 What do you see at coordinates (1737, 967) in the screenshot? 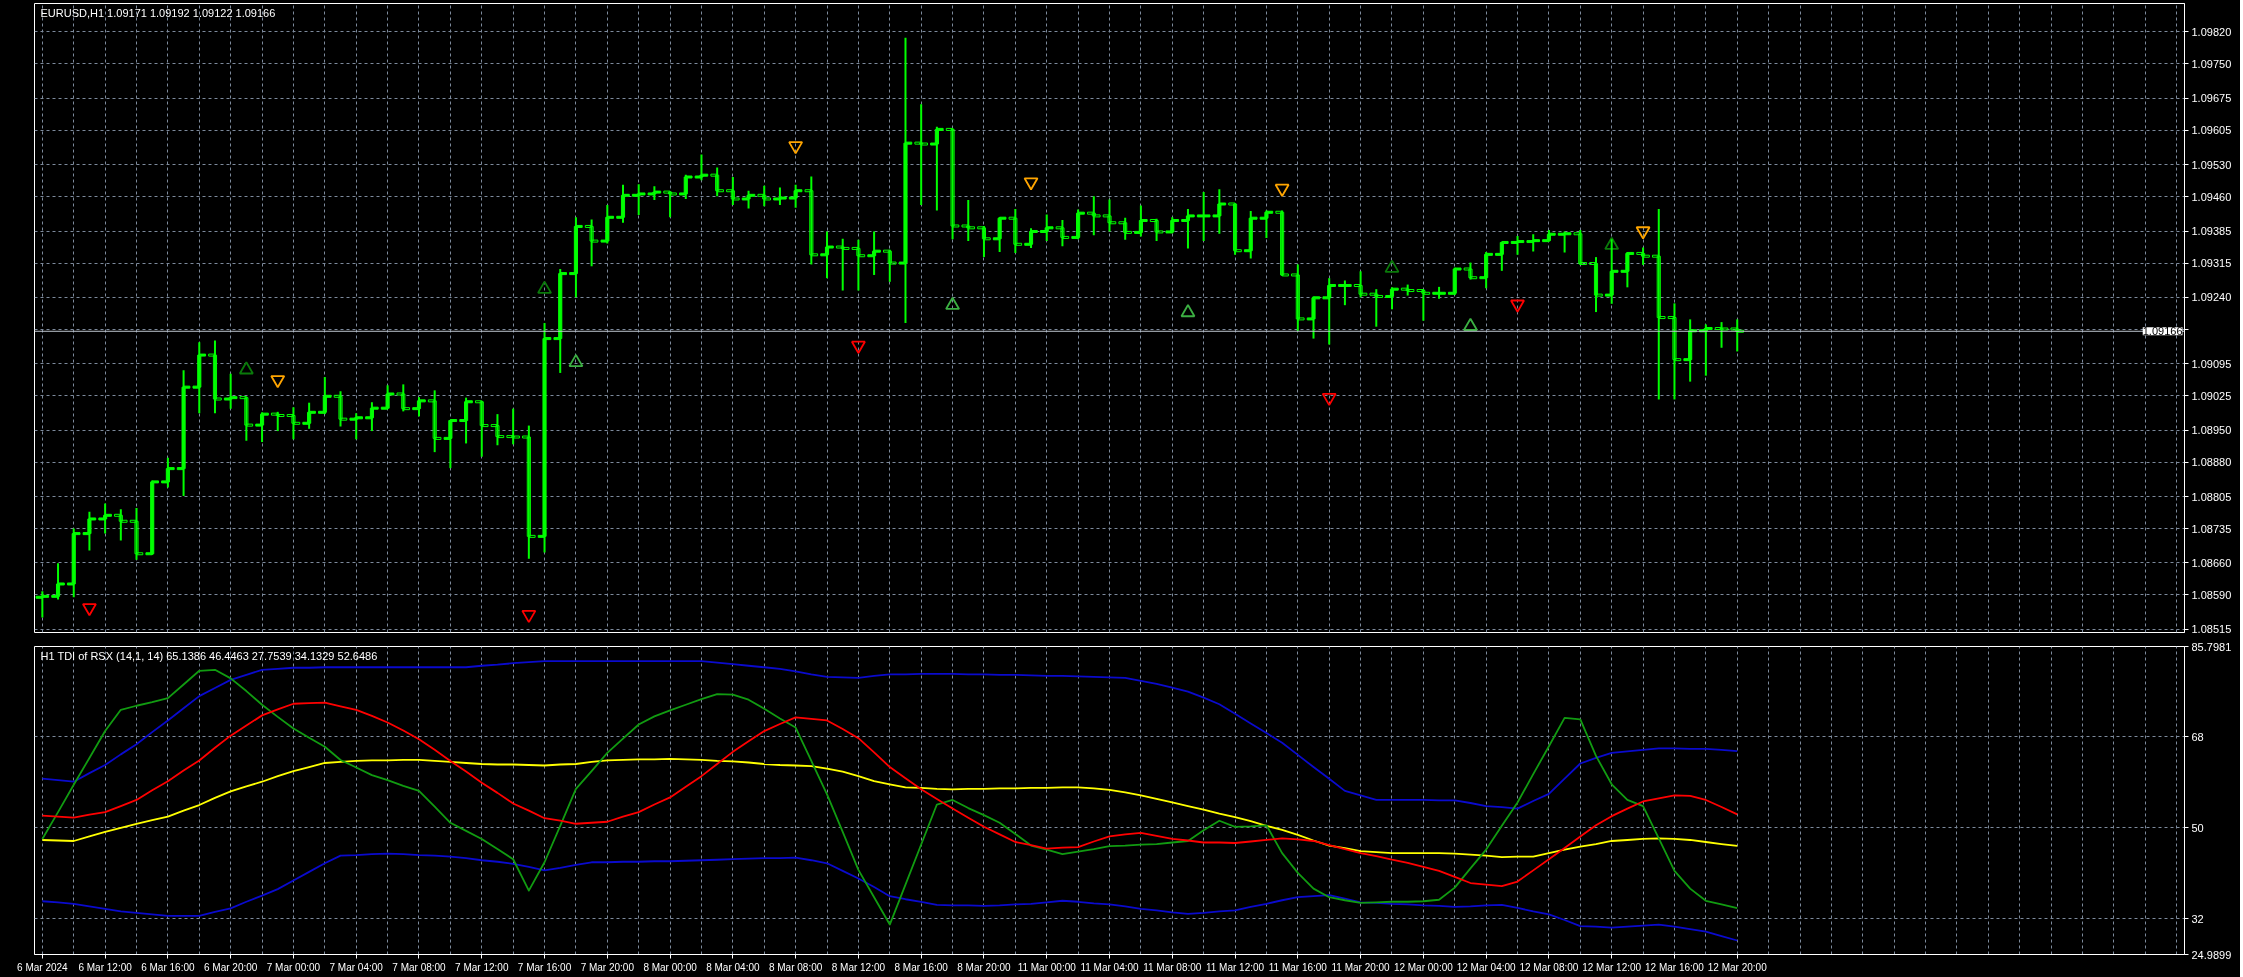
I see `x-tick-label: 12 Mar 20:00` at bounding box center [1737, 967].